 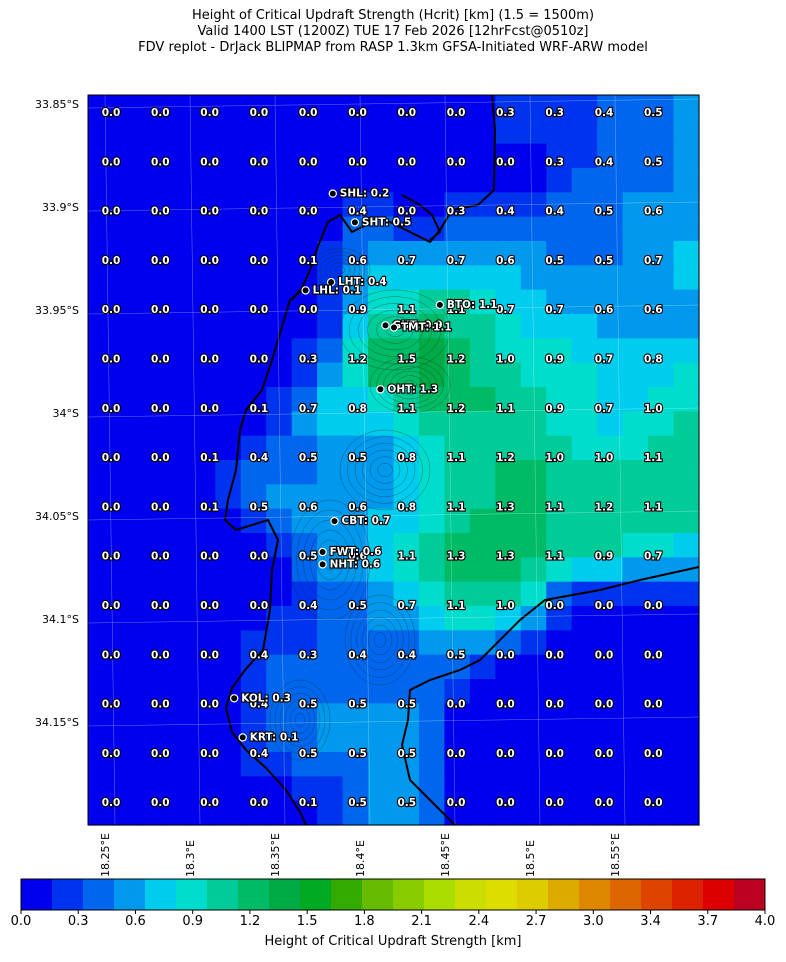 I want to click on colorbar-tick-label: 0.6, so click(x=135, y=921).